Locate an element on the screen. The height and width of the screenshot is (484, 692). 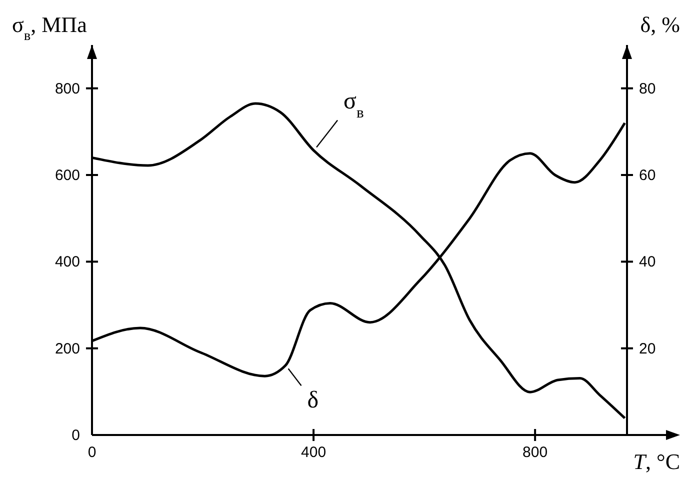
x-tick-label: 0 is located at coordinates (92, 452).